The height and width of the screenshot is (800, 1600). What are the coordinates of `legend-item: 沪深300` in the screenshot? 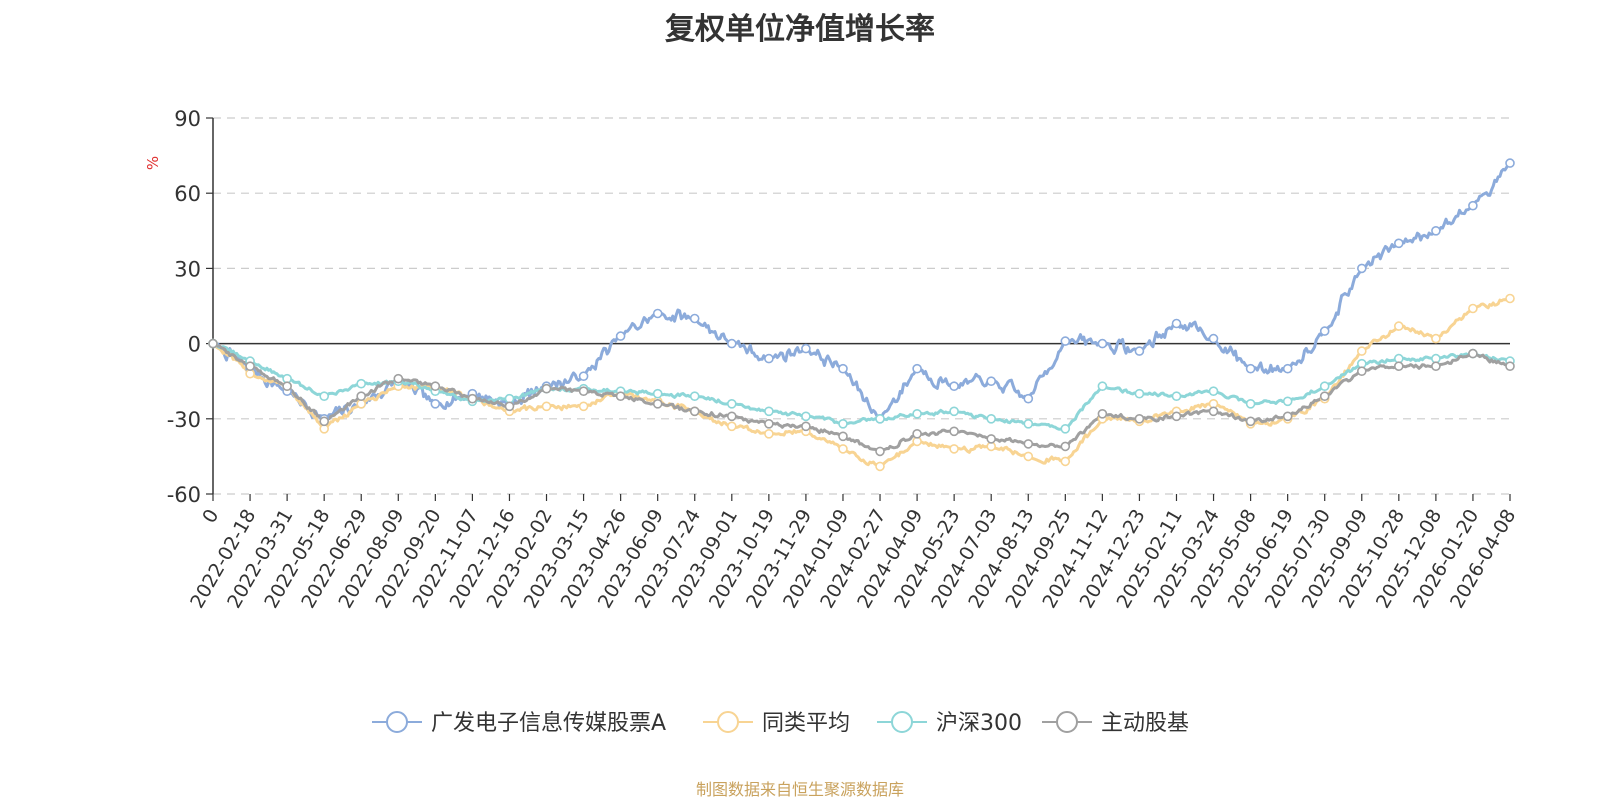 It's located at (949, 723).